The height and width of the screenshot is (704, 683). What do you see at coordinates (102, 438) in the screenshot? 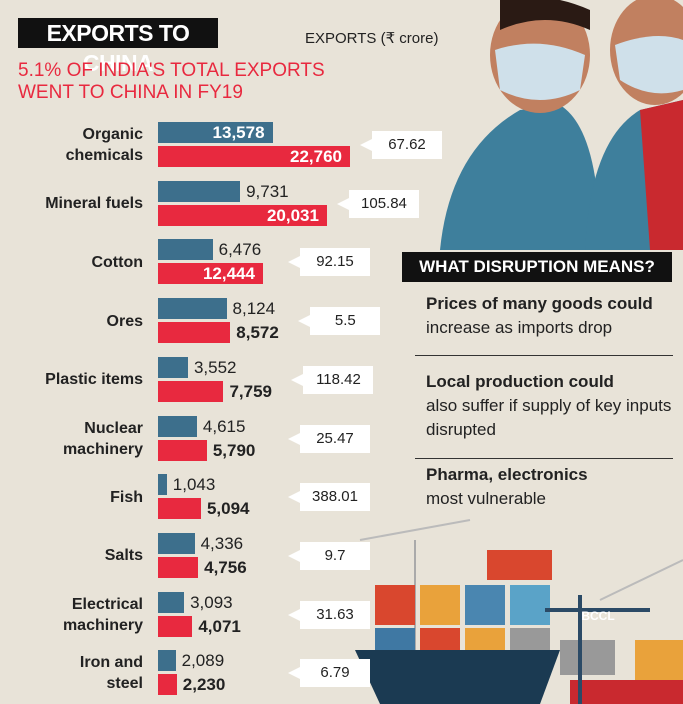
I see `category-label: Nuclear machinery` at bounding box center [102, 438].